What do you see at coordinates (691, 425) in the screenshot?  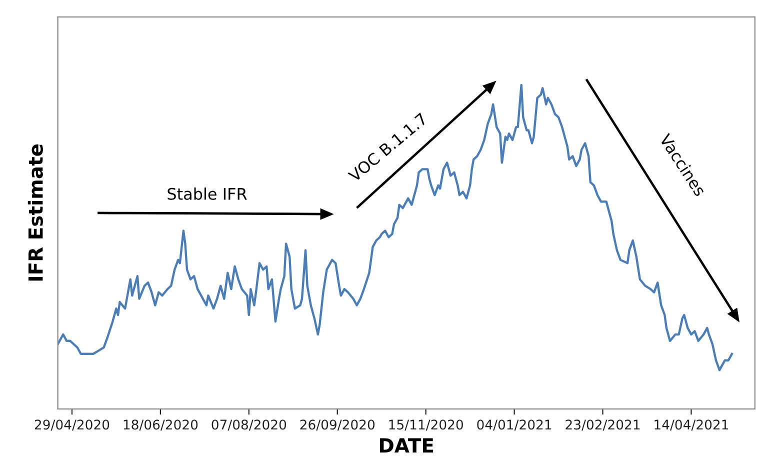 I see `x-tick-label: 14/04/2021` at bounding box center [691, 425].